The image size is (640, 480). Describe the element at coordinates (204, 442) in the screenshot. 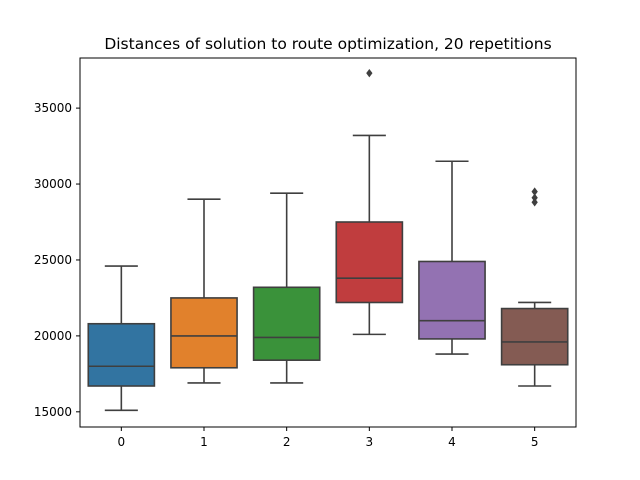

I see `x-tick-label-1: 1` at that location.